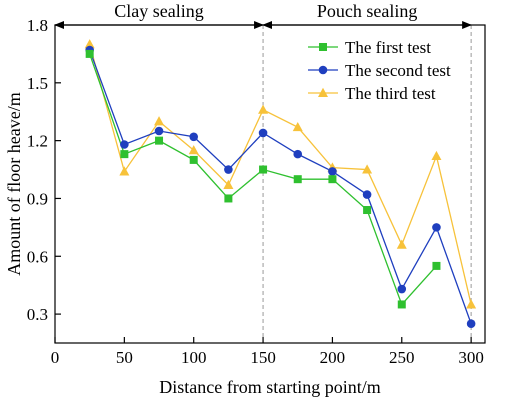 The width and height of the screenshot is (505, 404). What do you see at coordinates (263, 15) in the screenshot?
I see `region-annotations: Clay sealing Pouch sealing` at bounding box center [263, 15].